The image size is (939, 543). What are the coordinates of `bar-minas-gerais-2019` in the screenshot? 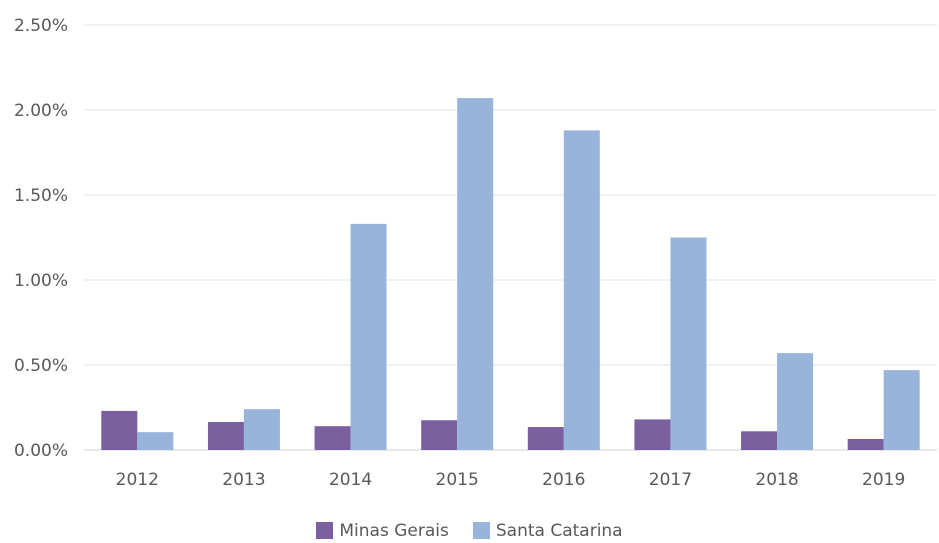 It's located at (865, 444).